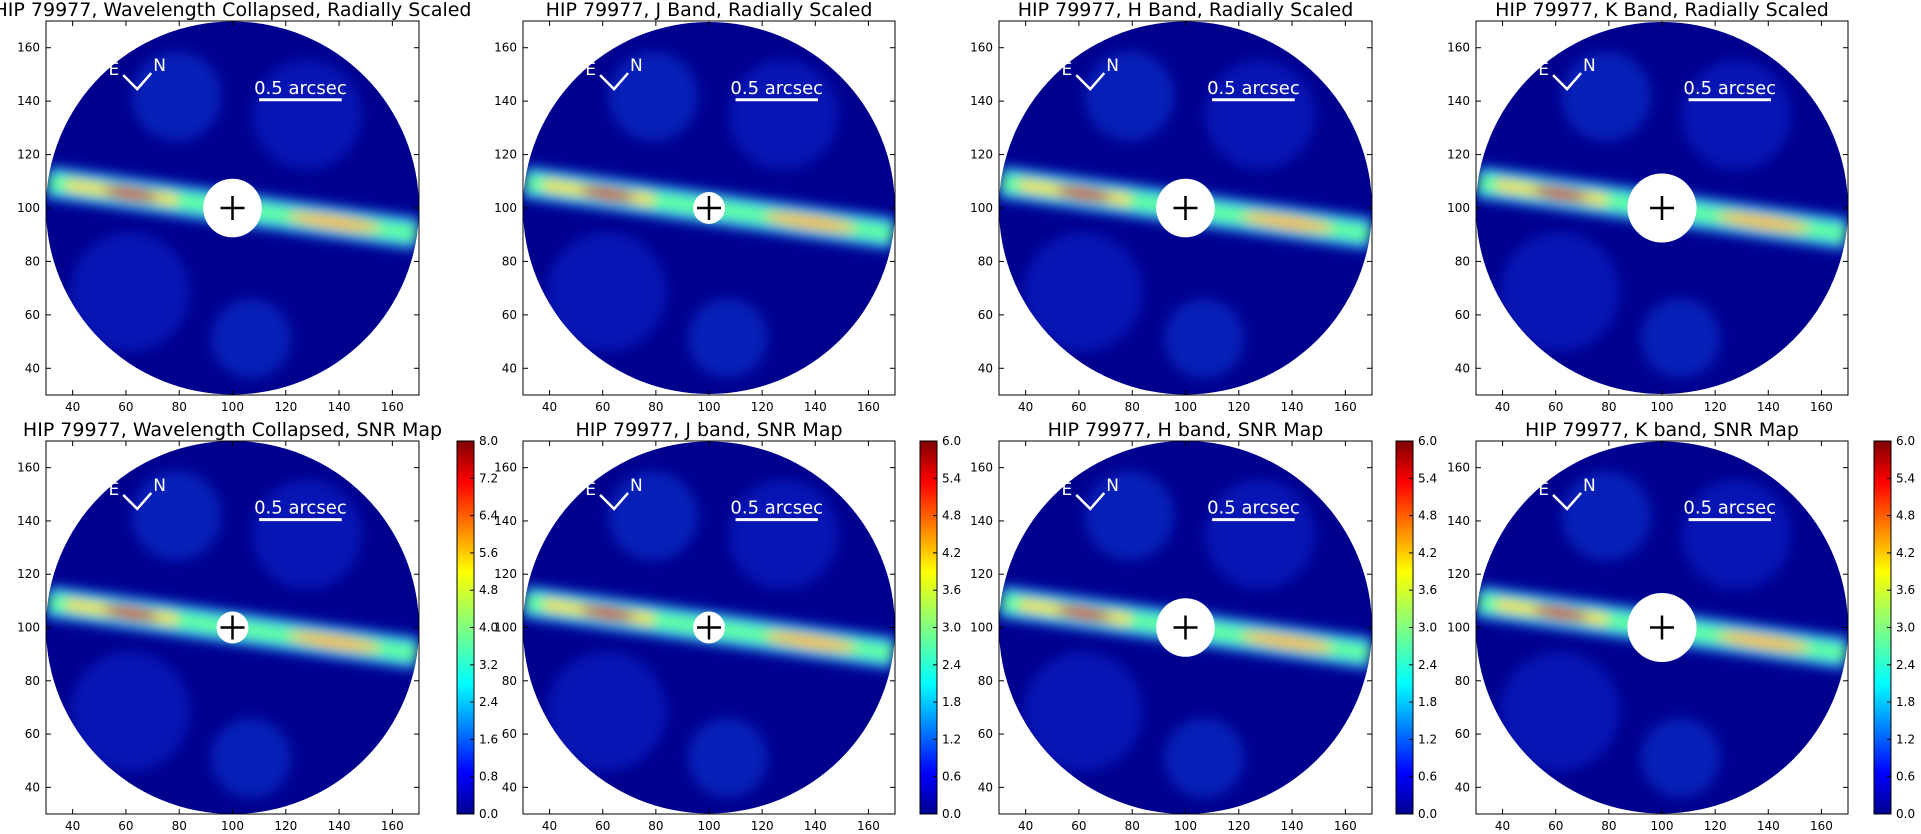  What do you see at coordinates (179, 407) in the screenshot?
I see `x-tick-label: 80` at bounding box center [179, 407].